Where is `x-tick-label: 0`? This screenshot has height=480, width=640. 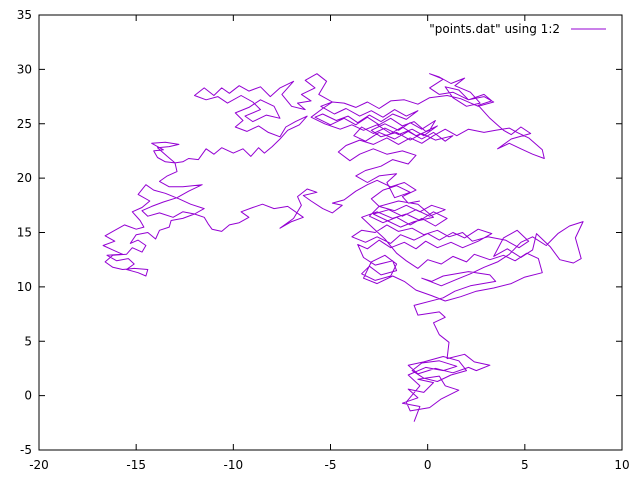 x-tick-label: 0 is located at coordinates (428, 465).